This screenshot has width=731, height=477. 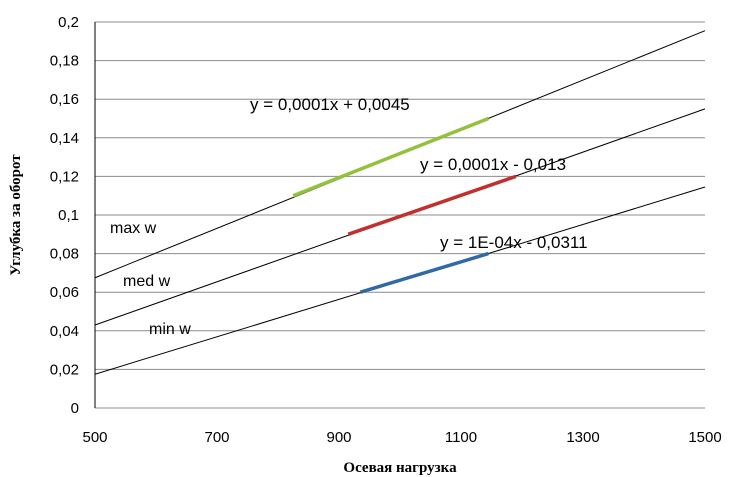 What do you see at coordinates (64, 176) in the screenshot?
I see `y-tick-label: 0,12` at bounding box center [64, 176].